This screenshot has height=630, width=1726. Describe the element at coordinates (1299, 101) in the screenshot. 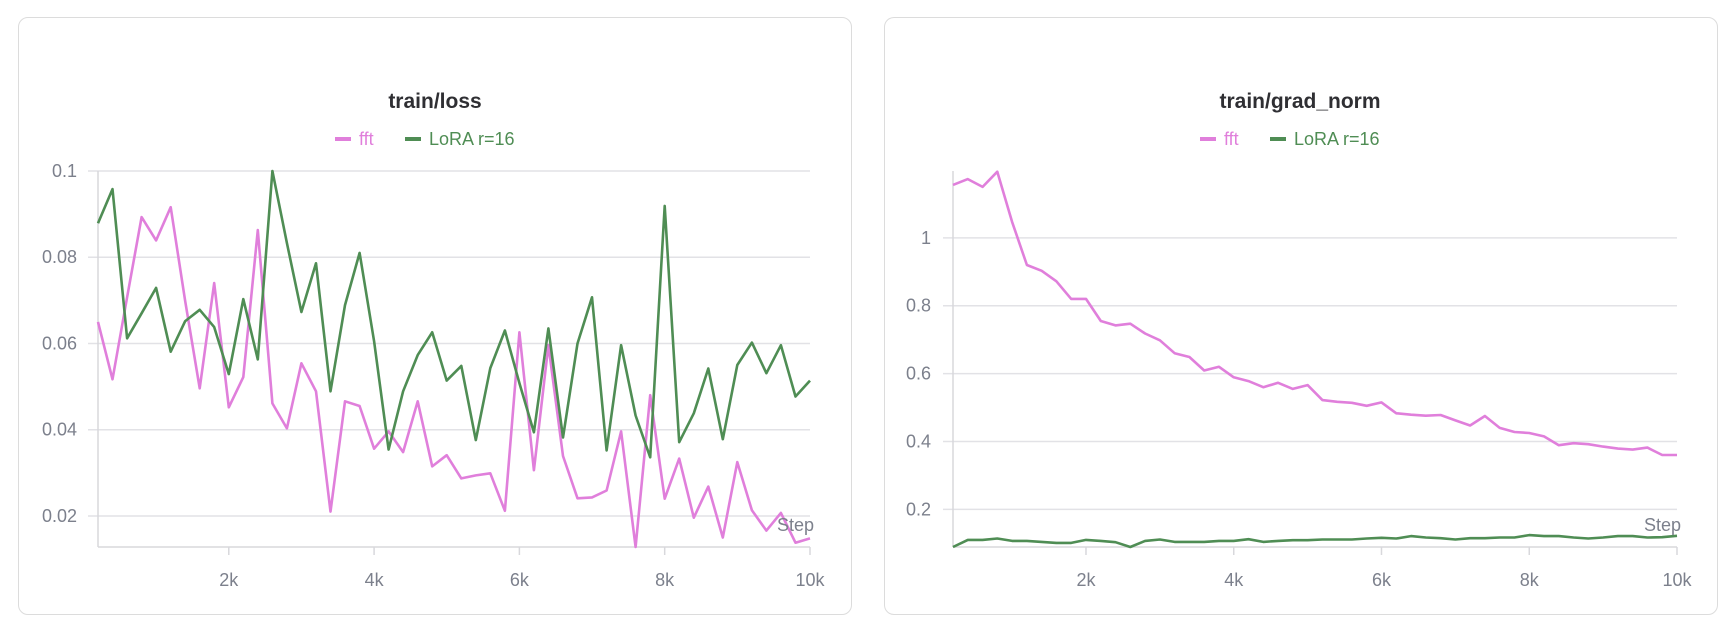

I see `chart-title: train/grad_norm` at that location.